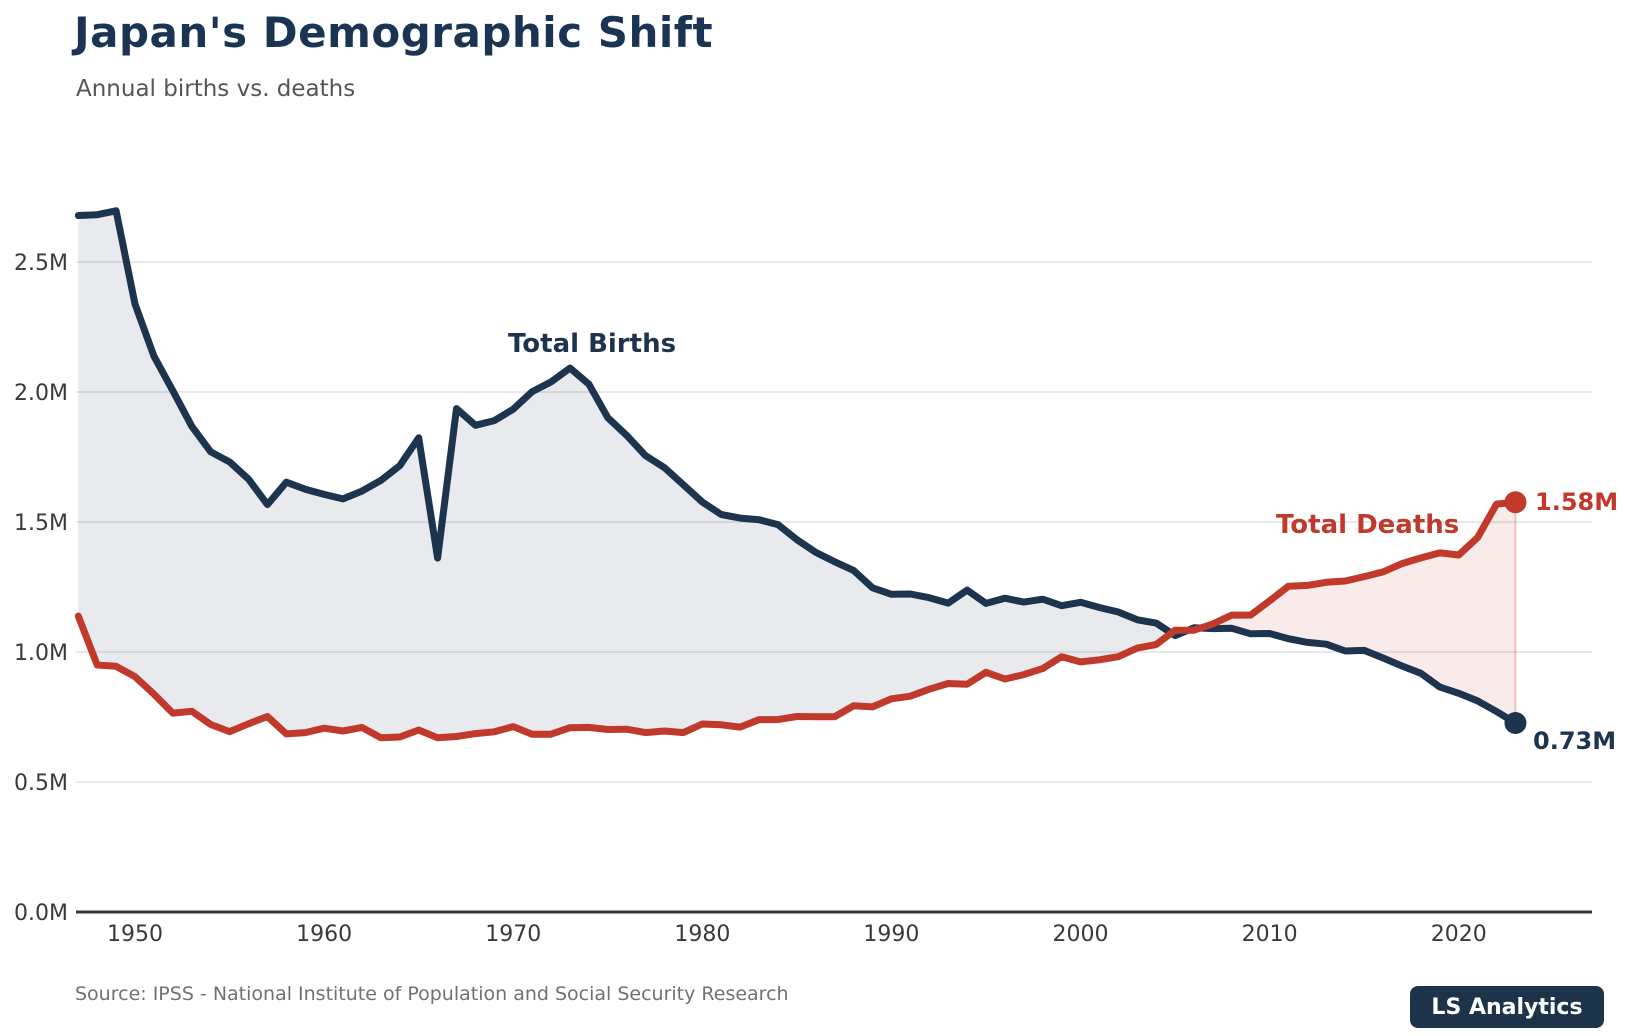 The width and height of the screenshot is (1626, 1036). Describe the element at coordinates (135, 934) in the screenshot. I see `x-tick-label: 1950` at that location.